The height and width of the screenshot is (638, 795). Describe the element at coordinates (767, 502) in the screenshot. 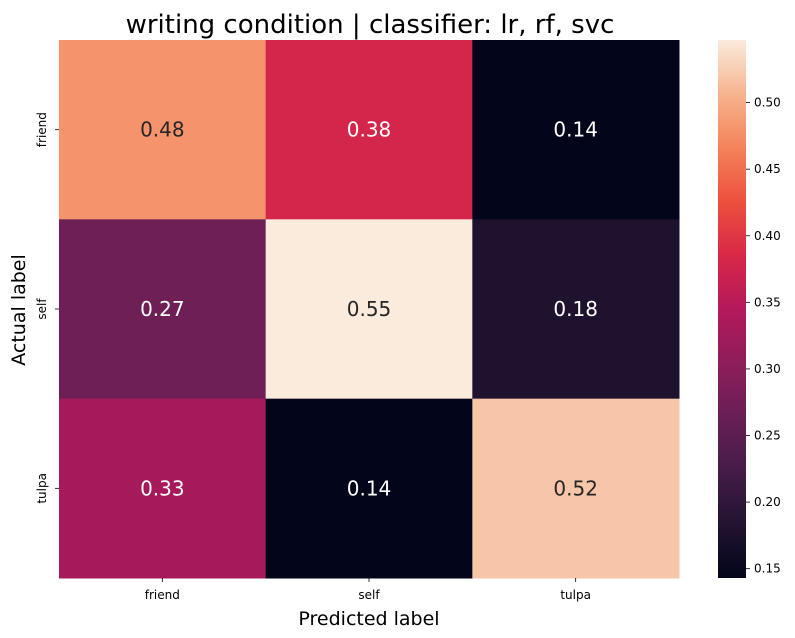

I see `colorbar-tick-label: 0.20` at that location.